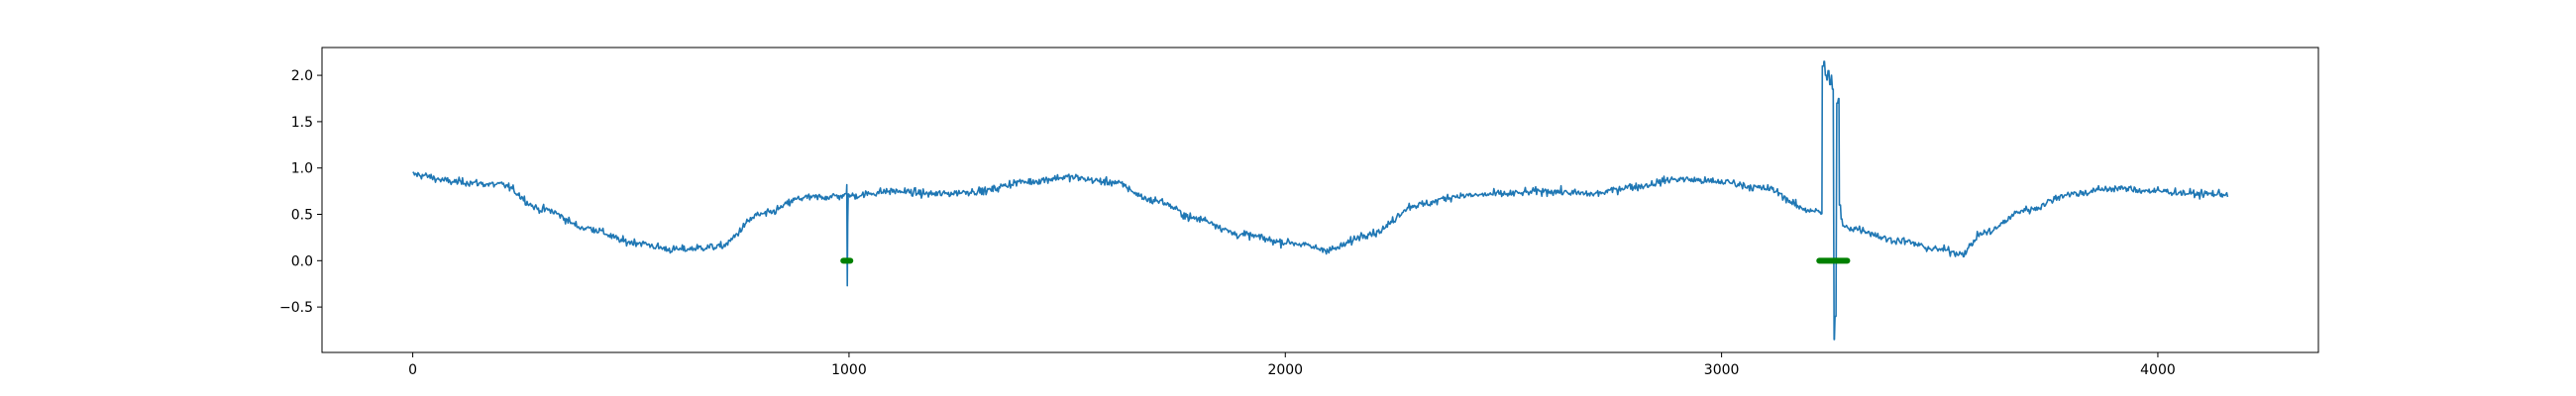 The image size is (2576, 396). Describe the element at coordinates (849, 370) in the screenshot. I see `x-tick-label: 1000` at that location.